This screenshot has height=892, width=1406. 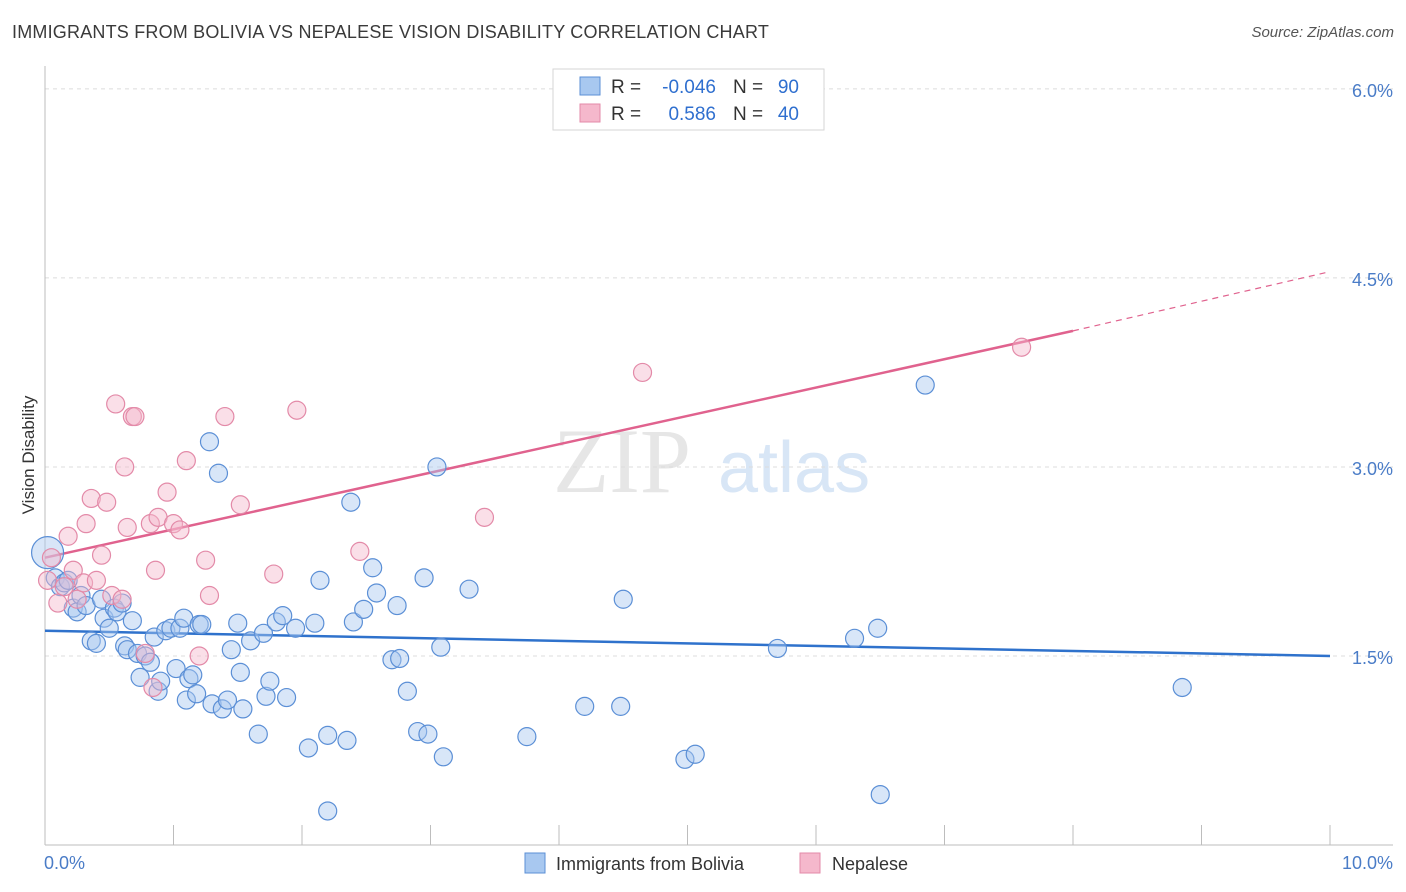 I want to click on watermark-zip: ZIP, so click(x=622, y=461).